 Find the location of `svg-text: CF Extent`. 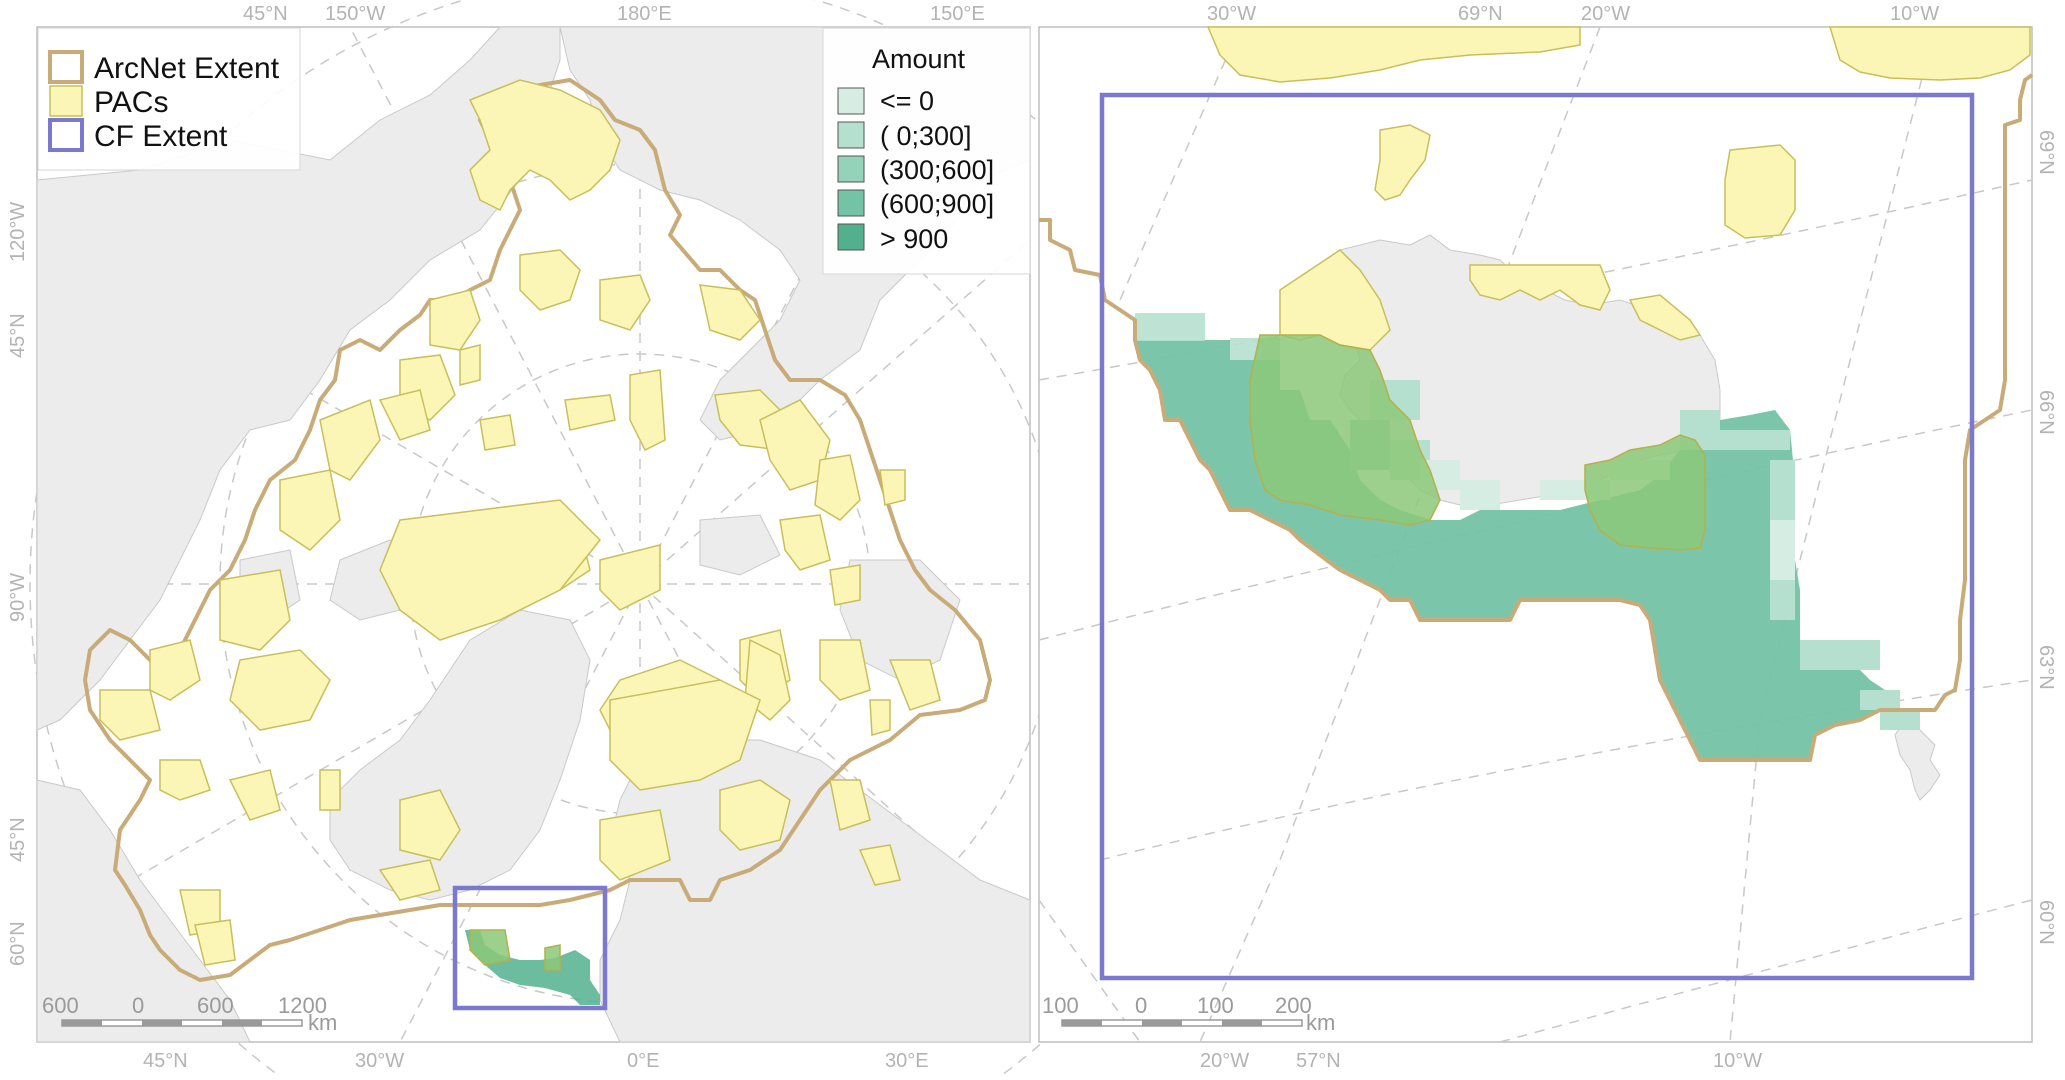

svg-text: CF Extent is located at coordinates (161, 136).